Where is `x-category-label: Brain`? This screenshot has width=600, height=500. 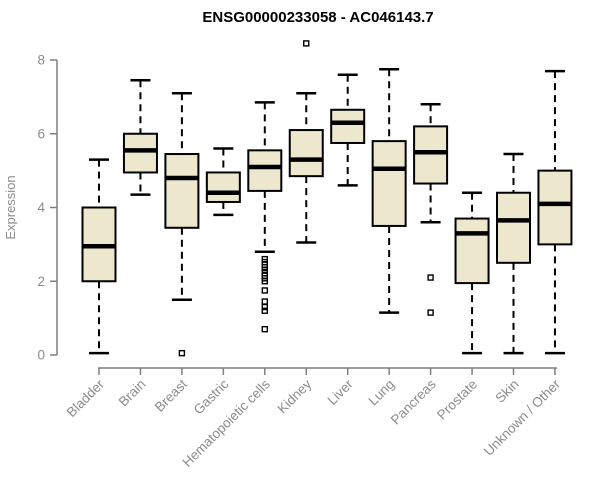
x-category-label: Brain is located at coordinates (132, 393).